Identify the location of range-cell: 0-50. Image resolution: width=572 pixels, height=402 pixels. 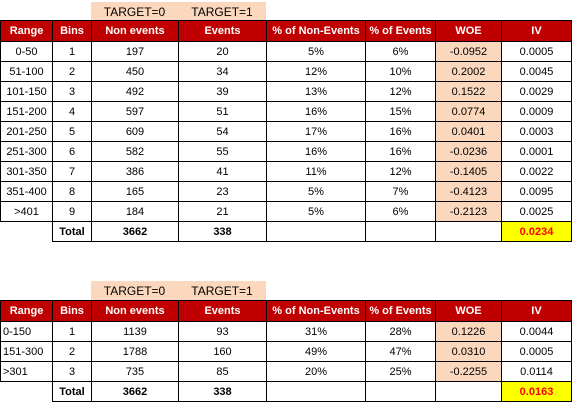
(26, 51).